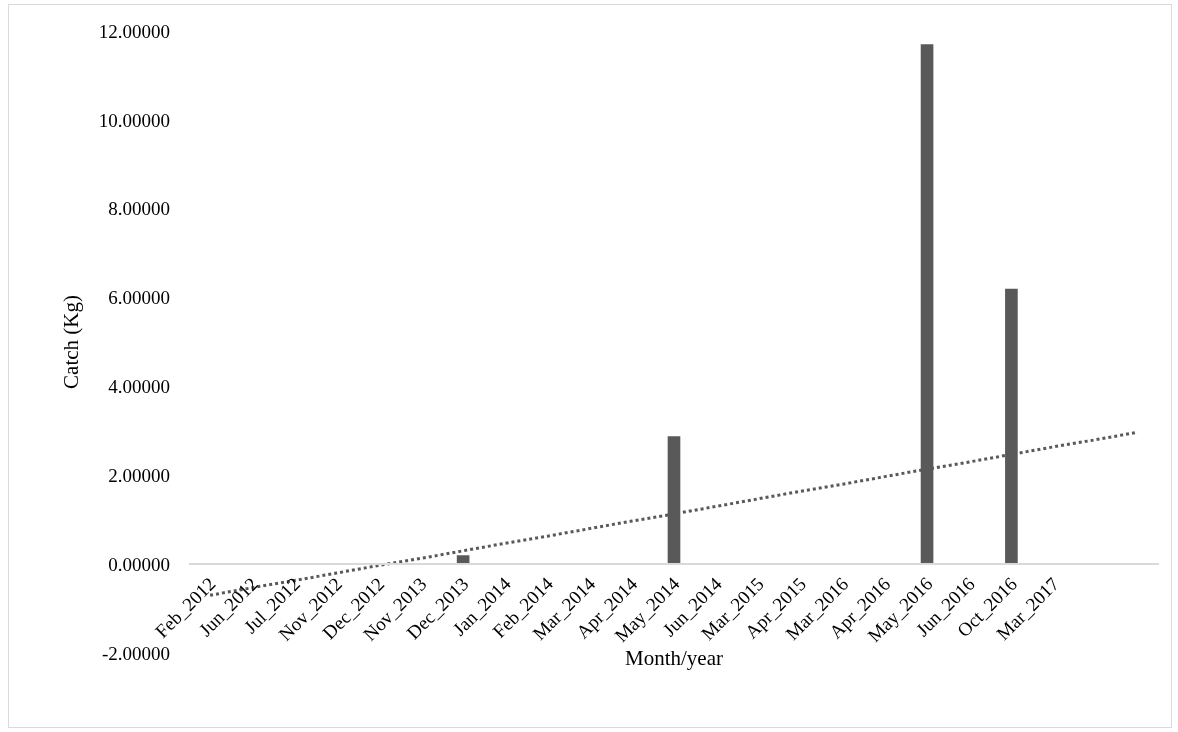 This screenshot has width=1178, height=732. What do you see at coordinates (139, 475) in the screenshot?
I see `y-tick-label: 2.00000` at bounding box center [139, 475].